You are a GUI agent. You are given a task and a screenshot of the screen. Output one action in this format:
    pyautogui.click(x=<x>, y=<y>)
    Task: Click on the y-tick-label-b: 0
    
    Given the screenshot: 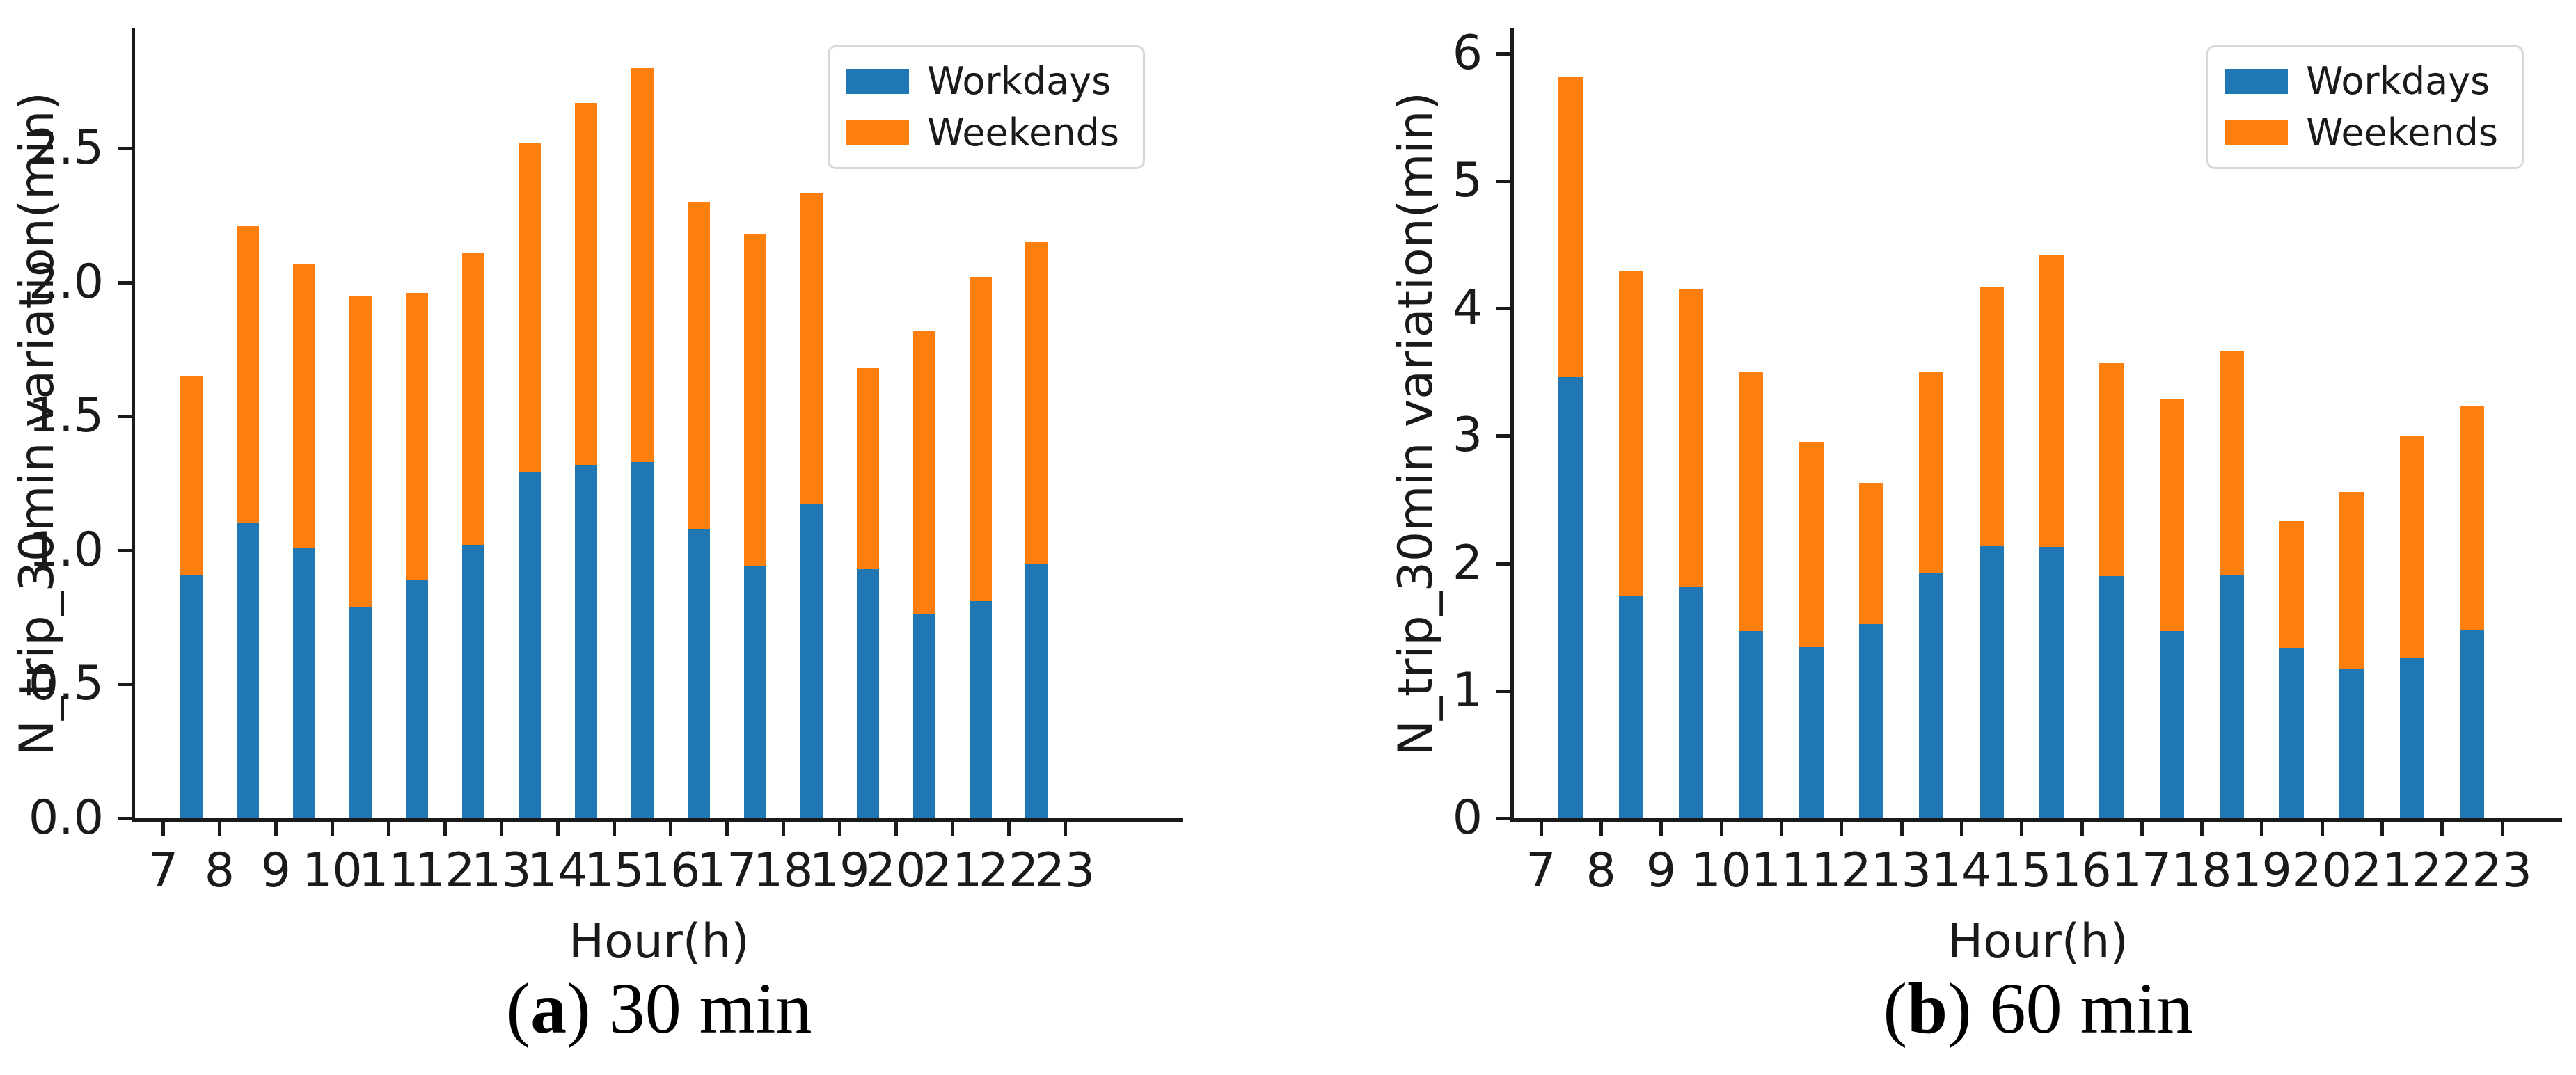 What is the action you would take?
    pyautogui.click(x=1467, y=817)
    